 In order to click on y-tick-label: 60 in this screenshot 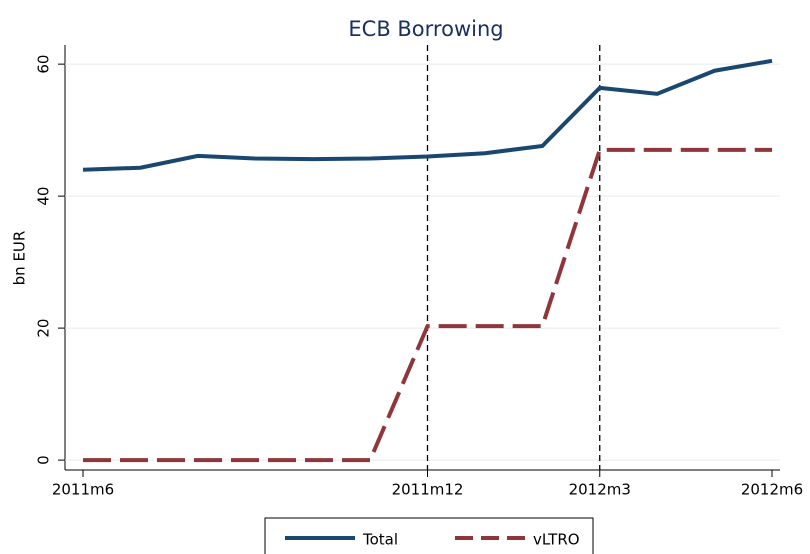, I will do `click(44, 64)`.